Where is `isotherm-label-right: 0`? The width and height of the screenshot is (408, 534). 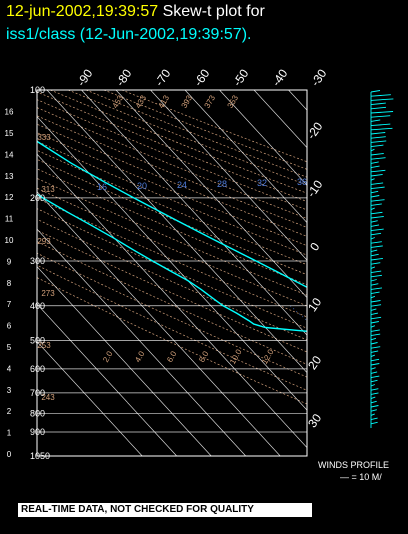 isotherm-label-right: 0 is located at coordinates (314, 247).